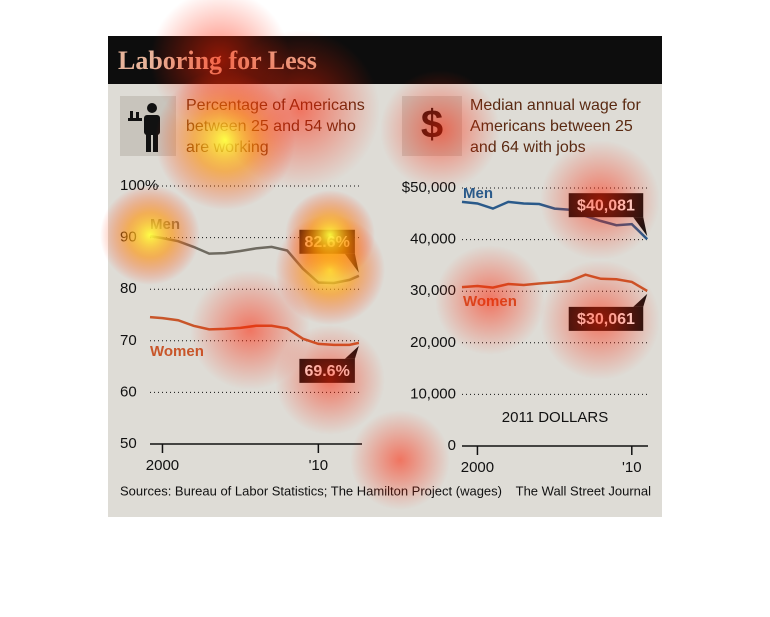  Describe the element at coordinates (555, 417) in the screenshot. I see `annotation: 2011 DOLLARS` at that location.